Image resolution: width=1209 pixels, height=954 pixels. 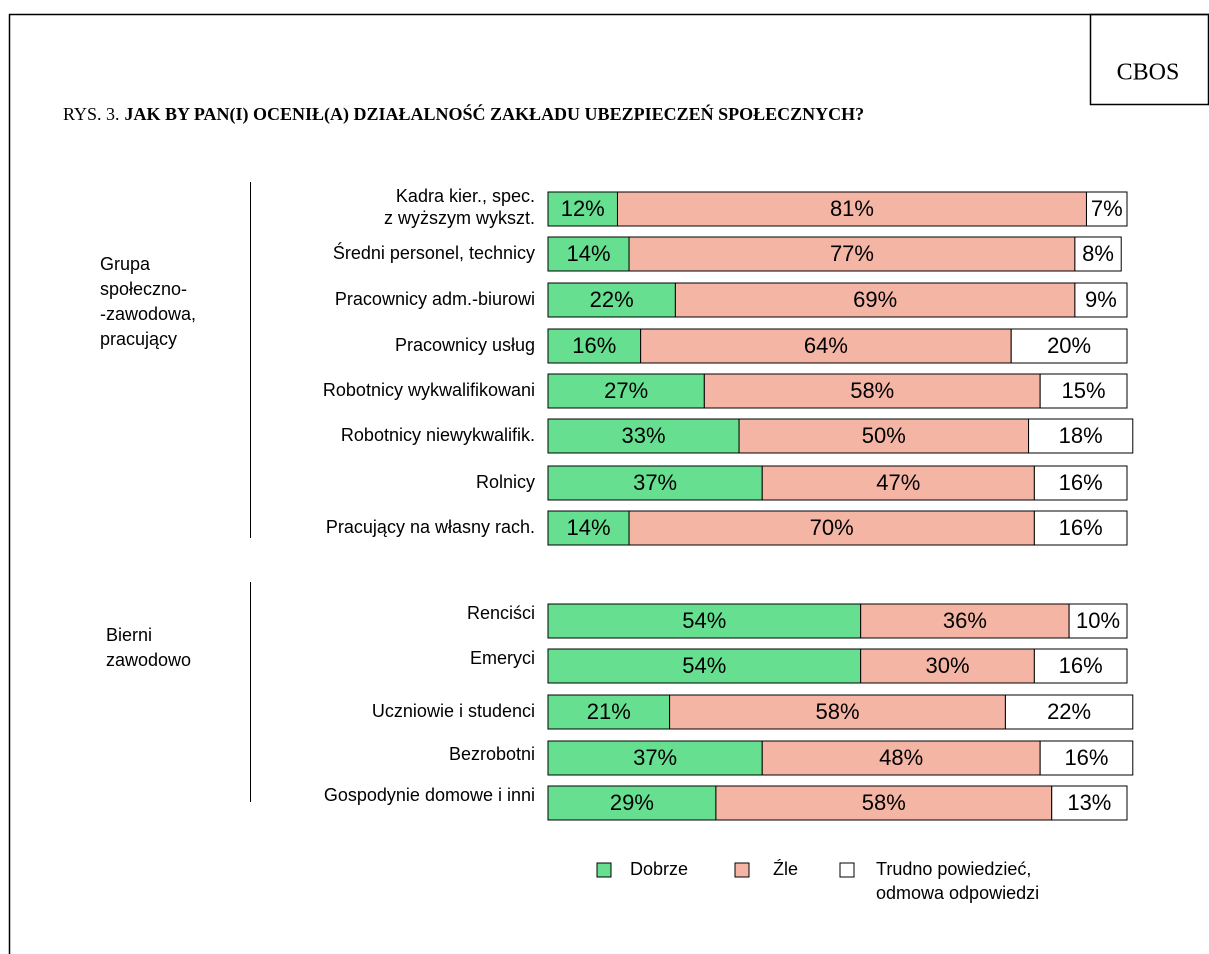 I want to click on value-label: 22%, so click(x=612, y=299).